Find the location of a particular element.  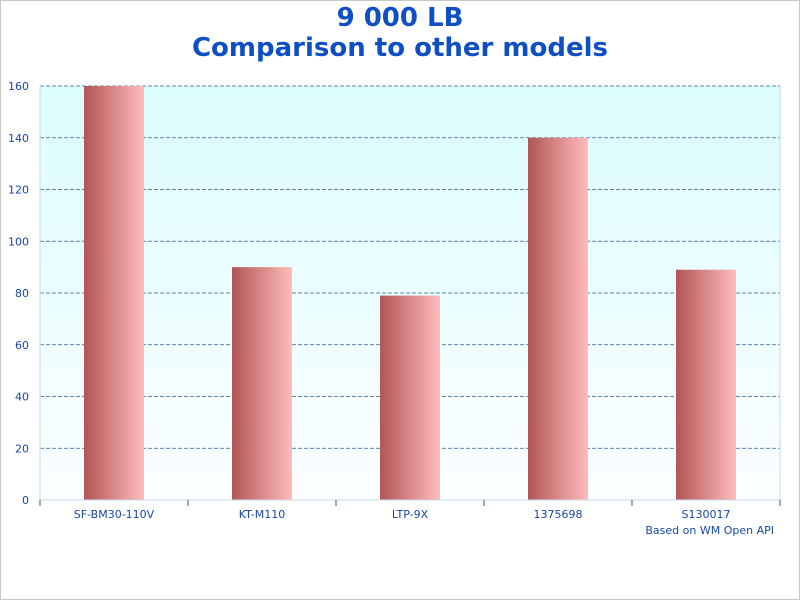

y-tick-label: 140 is located at coordinates (18, 138).